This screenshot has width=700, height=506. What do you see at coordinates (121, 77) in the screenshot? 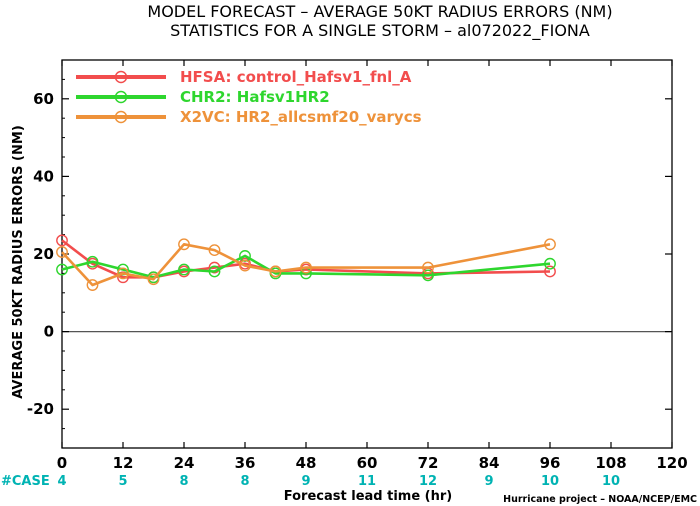
I see `legend-marker-hfsa` at bounding box center [121, 77].